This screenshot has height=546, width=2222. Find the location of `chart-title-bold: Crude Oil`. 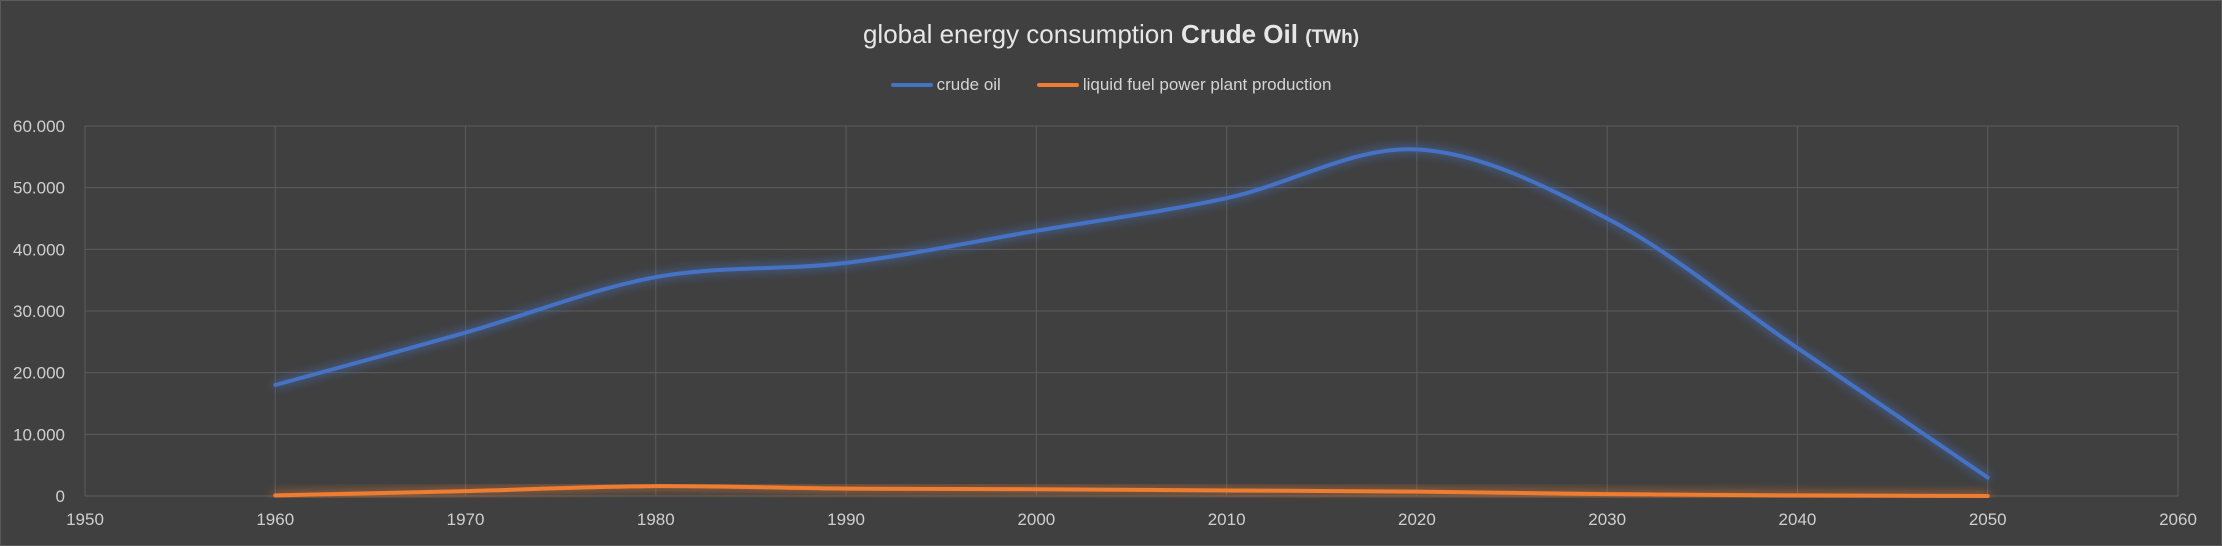

chart-title-bold: Crude Oil is located at coordinates (1239, 34).